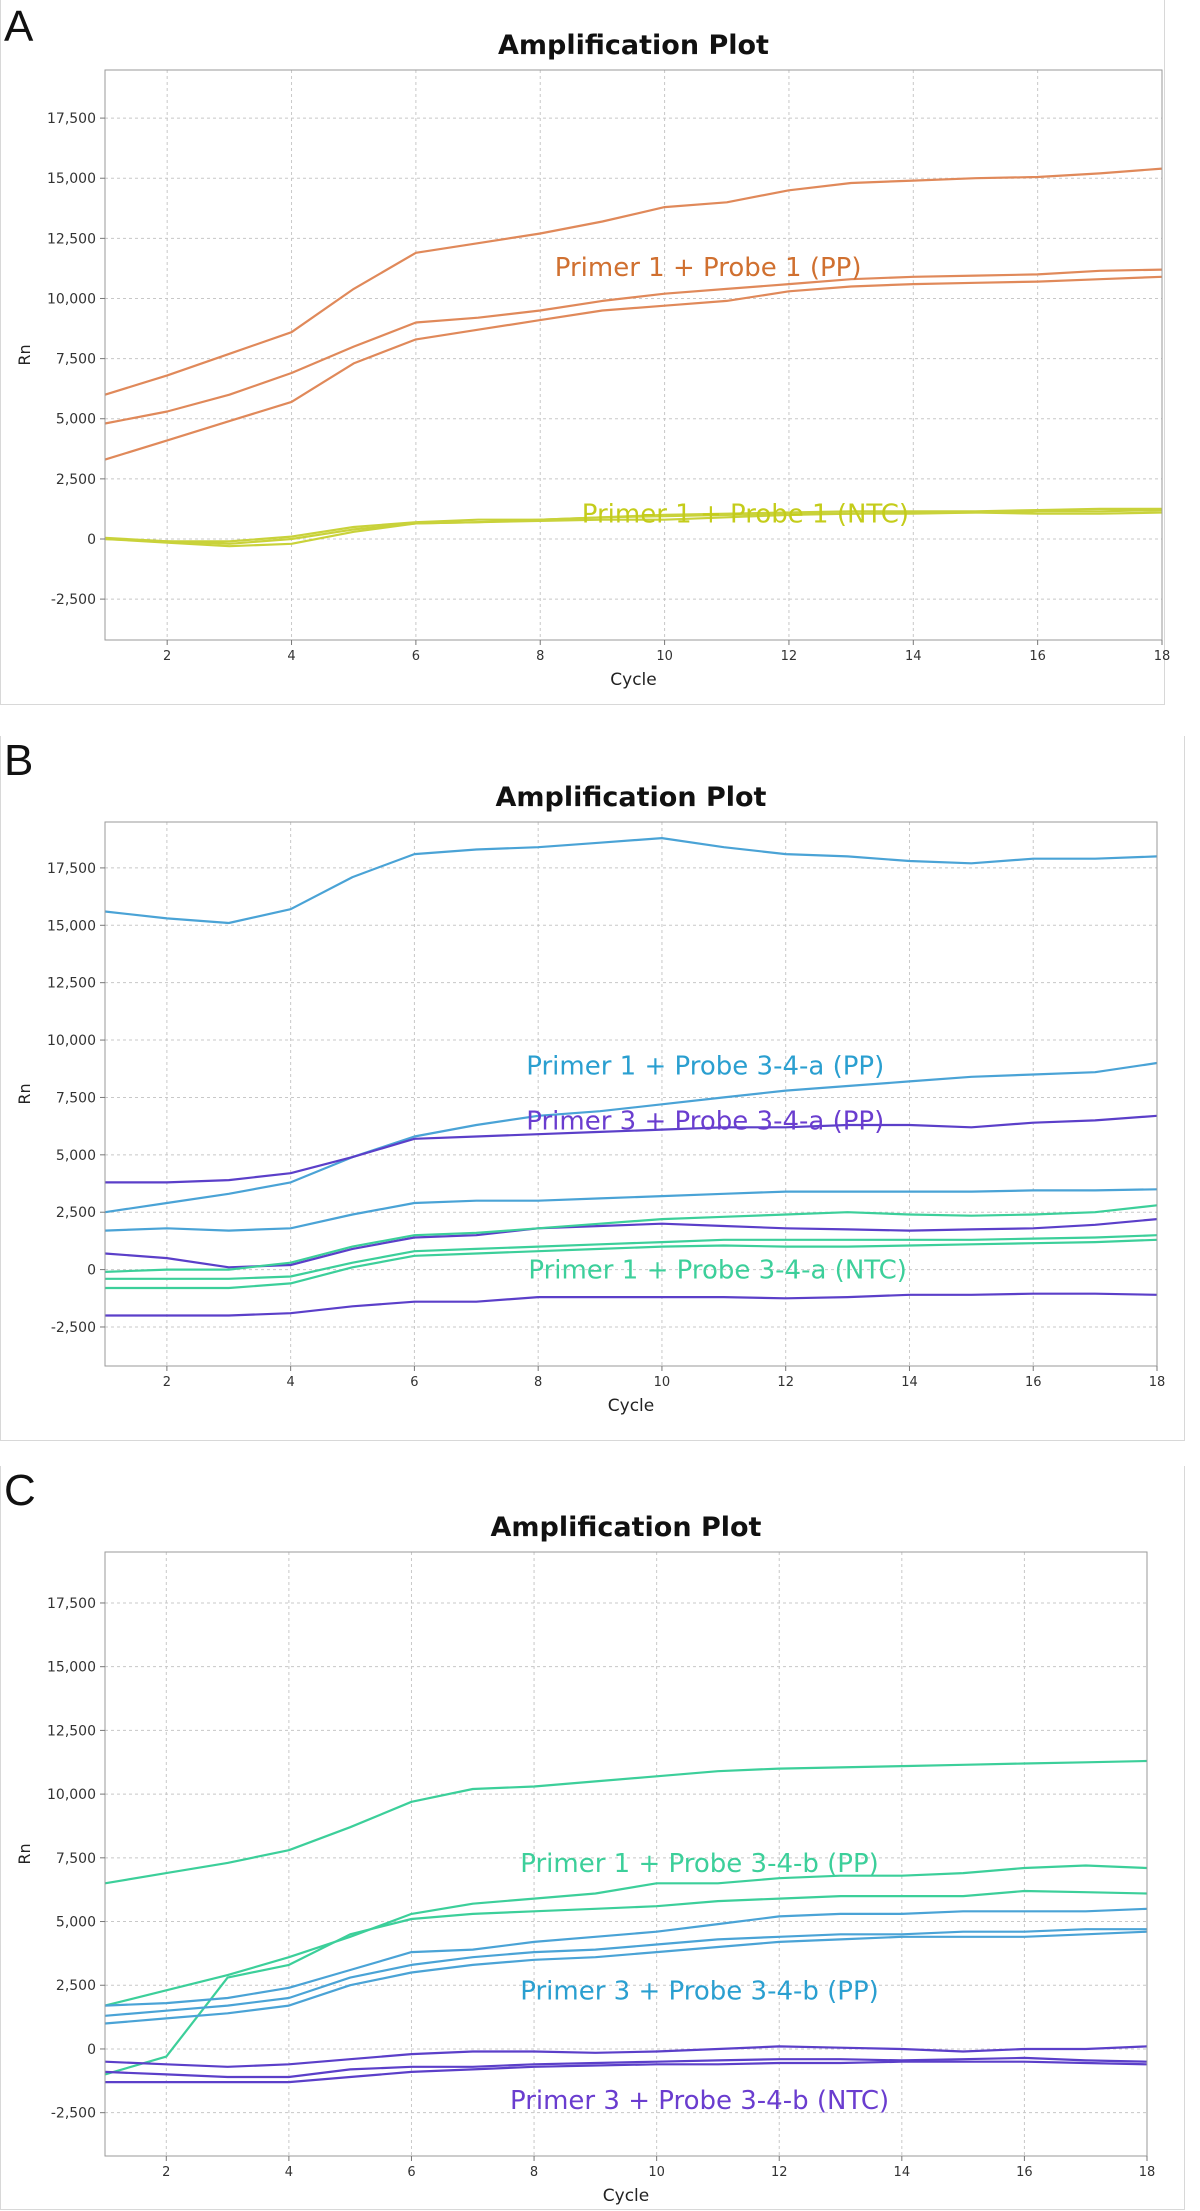 The image size is (1200, 2211). What do you see at coordinates (699, 1991) in the screenshot?
I see `series-annotation: Primer 3 + Probe 3-4-b (PP)` at bounding box center [699, 1991].